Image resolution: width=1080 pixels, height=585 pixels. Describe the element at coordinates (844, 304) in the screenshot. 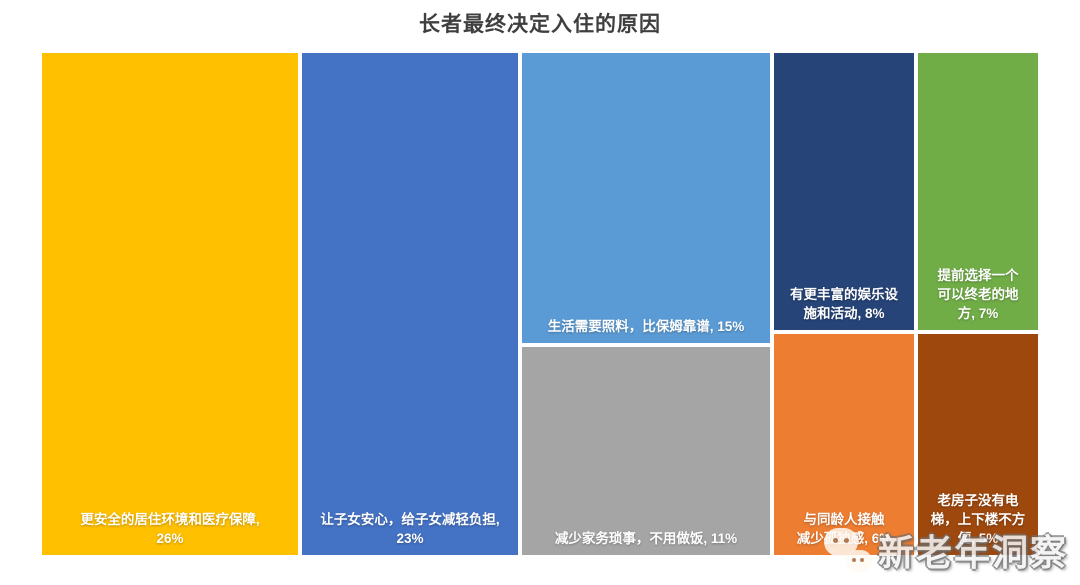

I see `treemap-segment-label: 有更丰富的娱乐设 施和活动, 8%` at that location.